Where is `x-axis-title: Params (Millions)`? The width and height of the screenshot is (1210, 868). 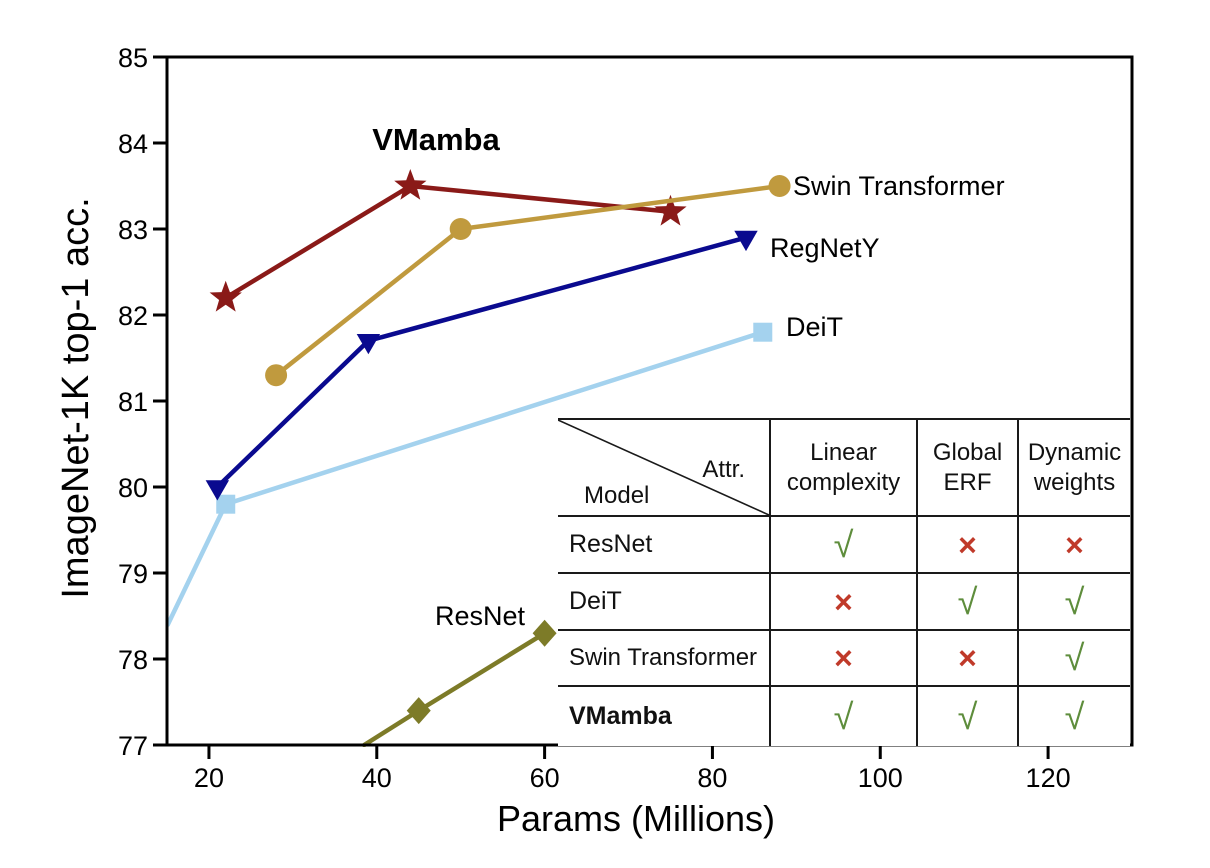
x-axis-title: Params (Millions) is located at coordinates (636, 818).